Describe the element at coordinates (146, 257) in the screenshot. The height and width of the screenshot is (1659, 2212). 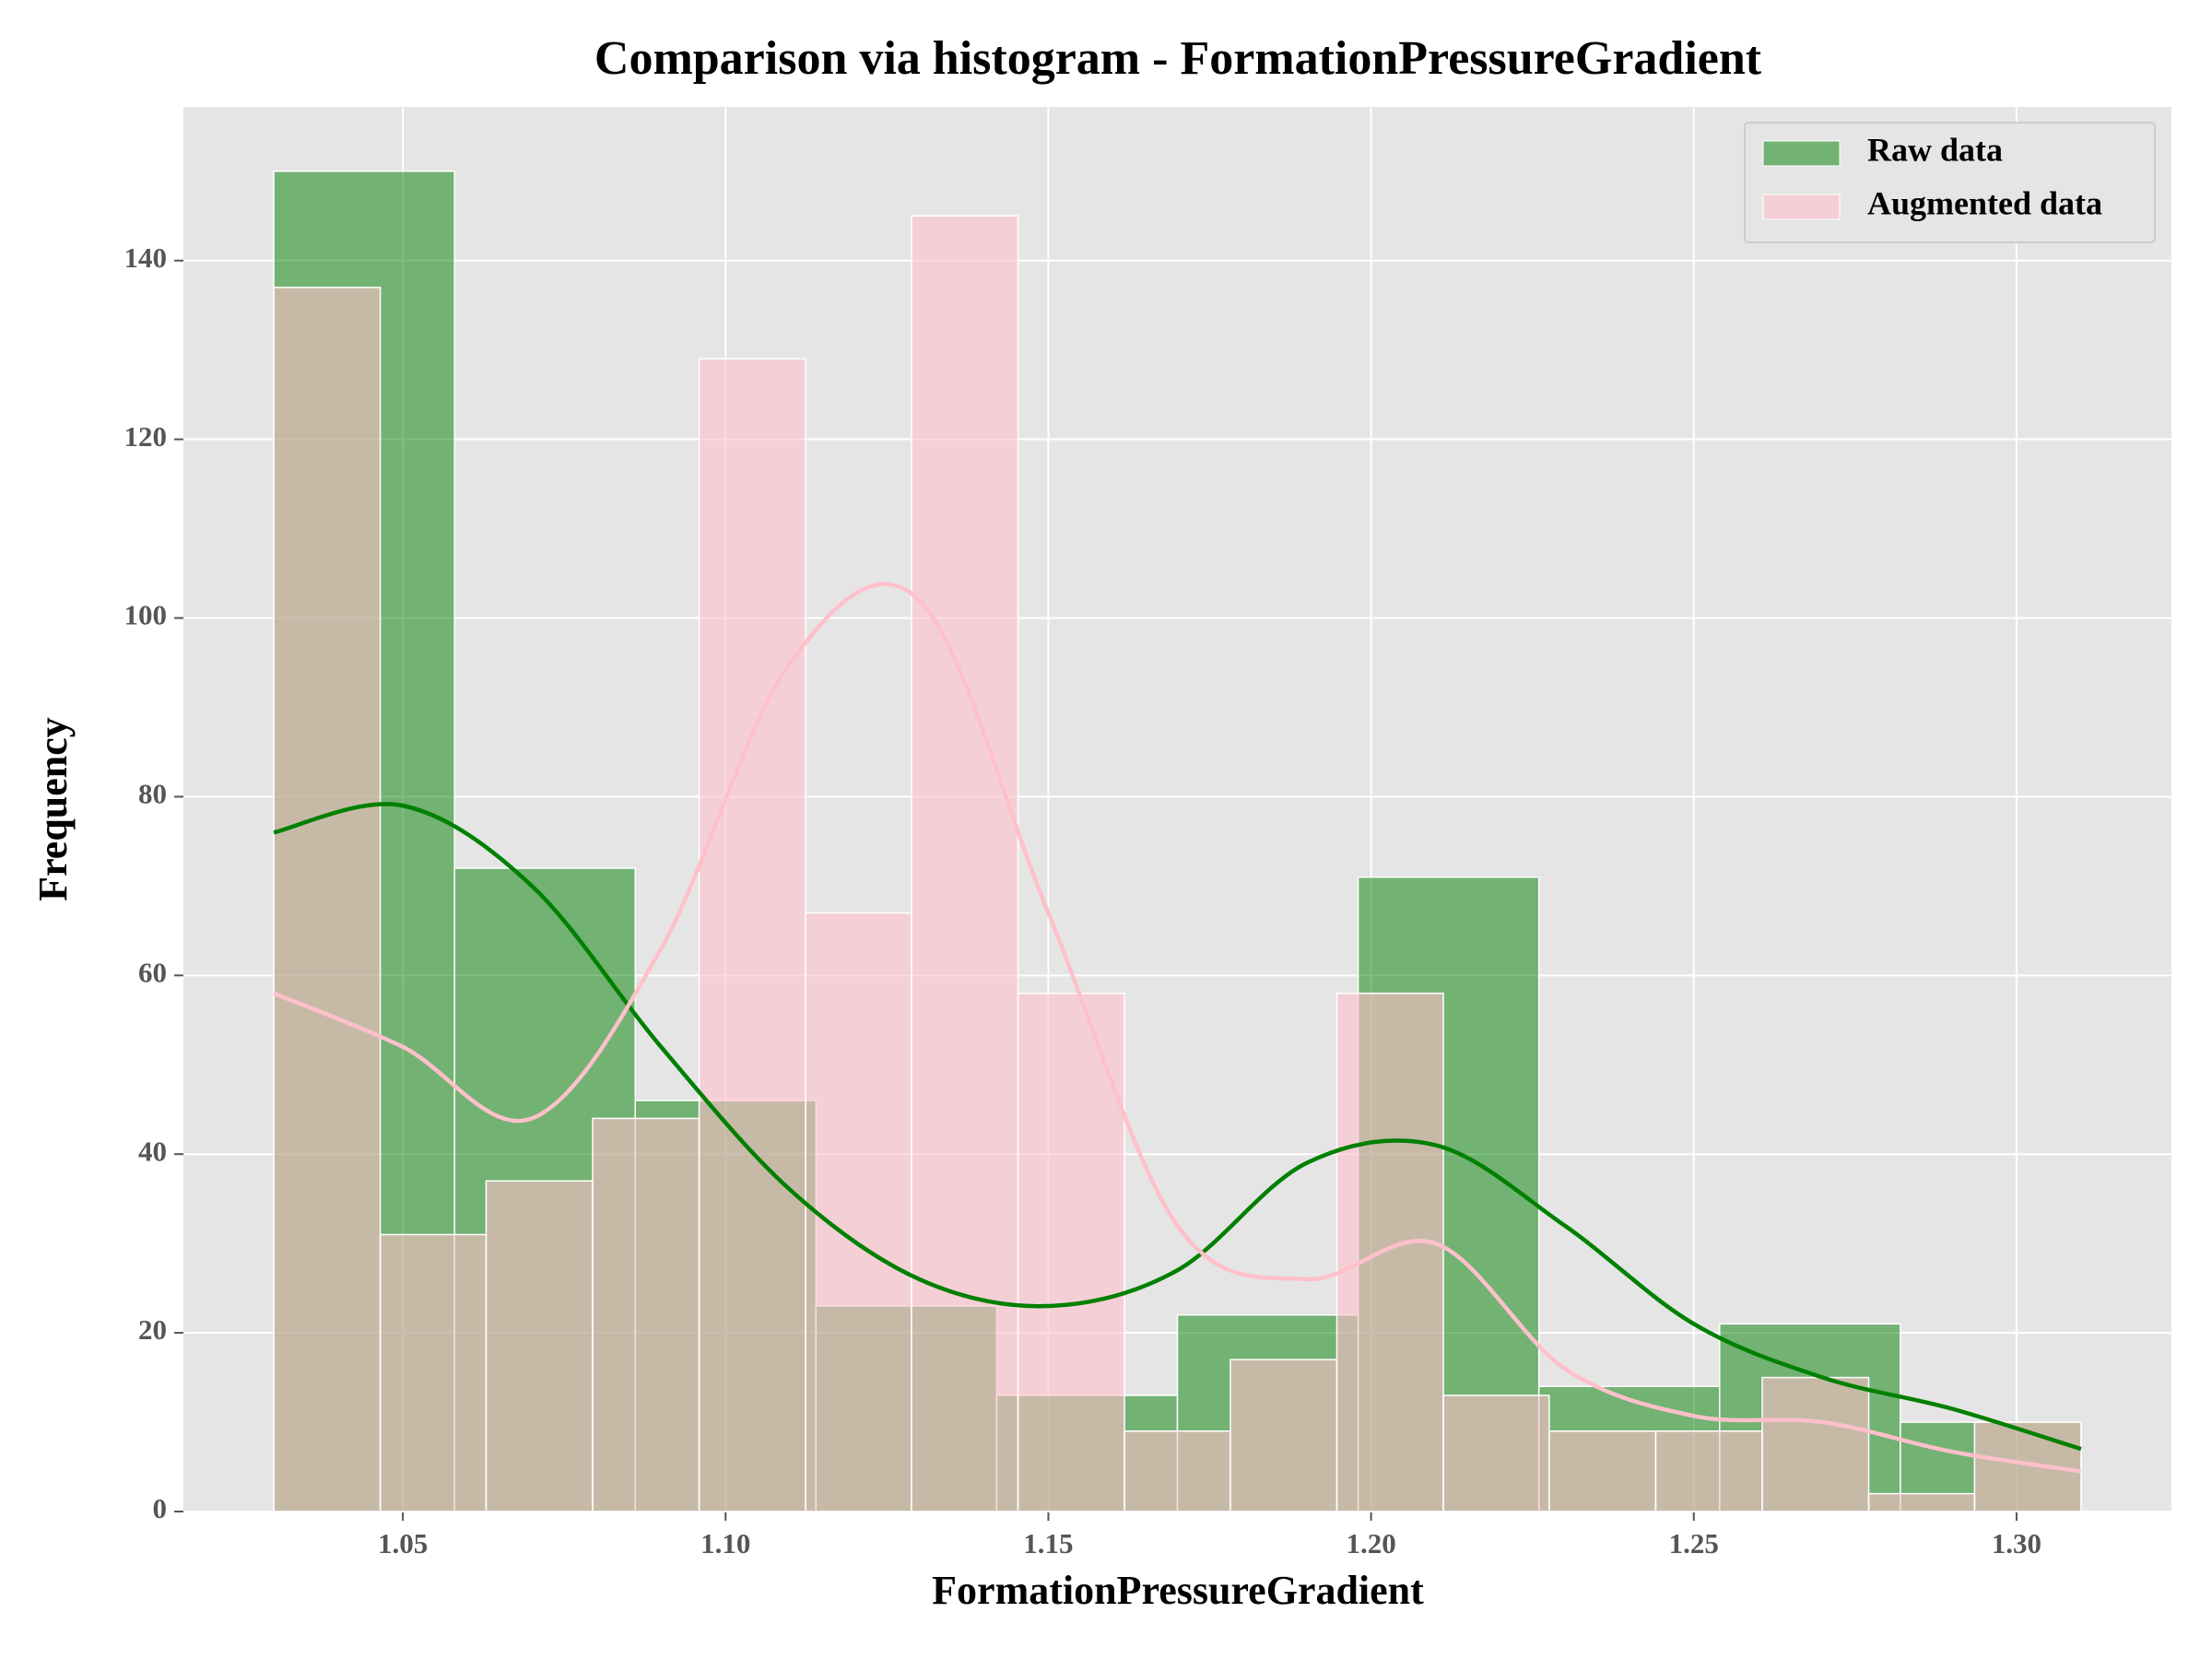
I see `y-tick-label: 140` at that location.